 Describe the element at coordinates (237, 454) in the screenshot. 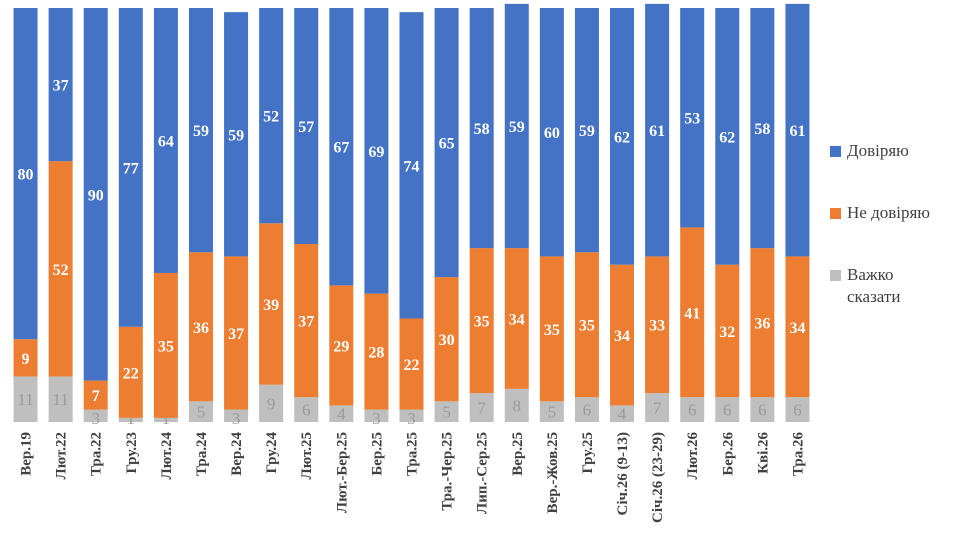

I see `x-tick-label: Вер.24` at that location.